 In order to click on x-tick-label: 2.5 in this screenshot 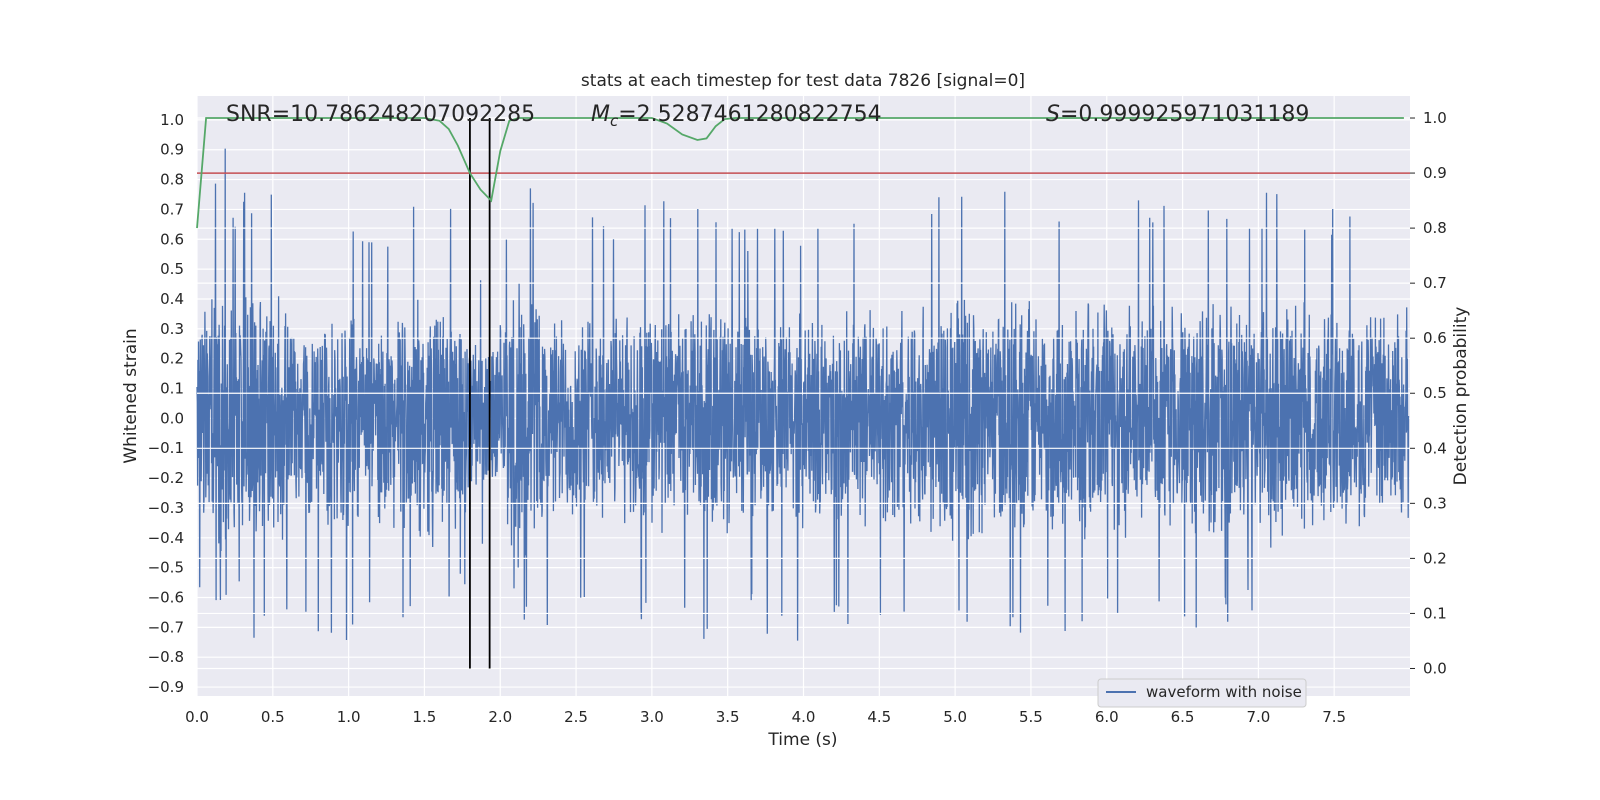, I will do `click(576, 717)`.